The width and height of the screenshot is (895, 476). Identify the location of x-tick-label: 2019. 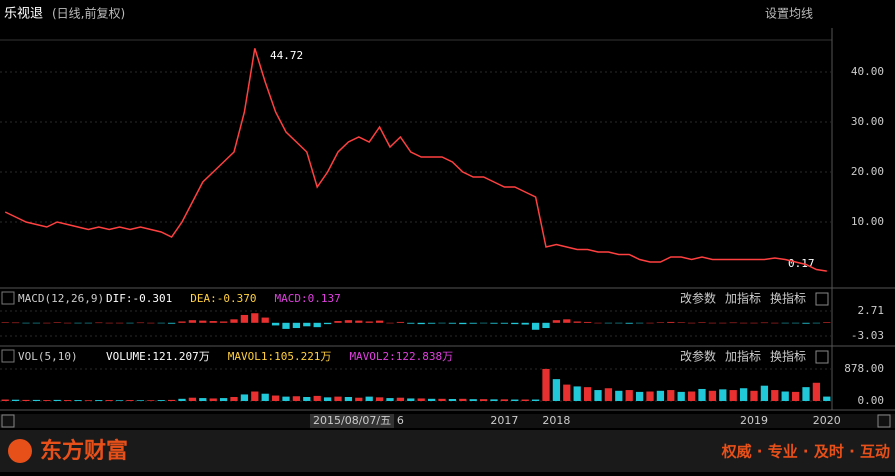
(754, 420).